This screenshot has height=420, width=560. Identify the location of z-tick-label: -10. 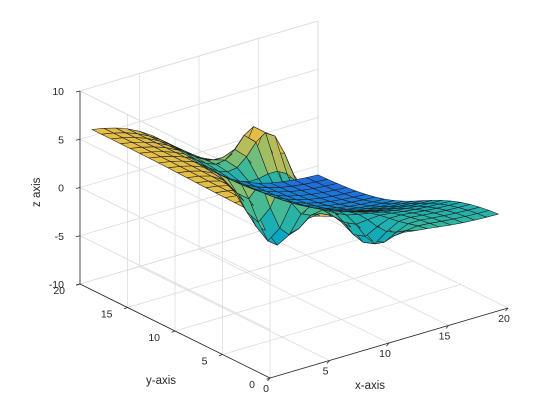
(56, 285).